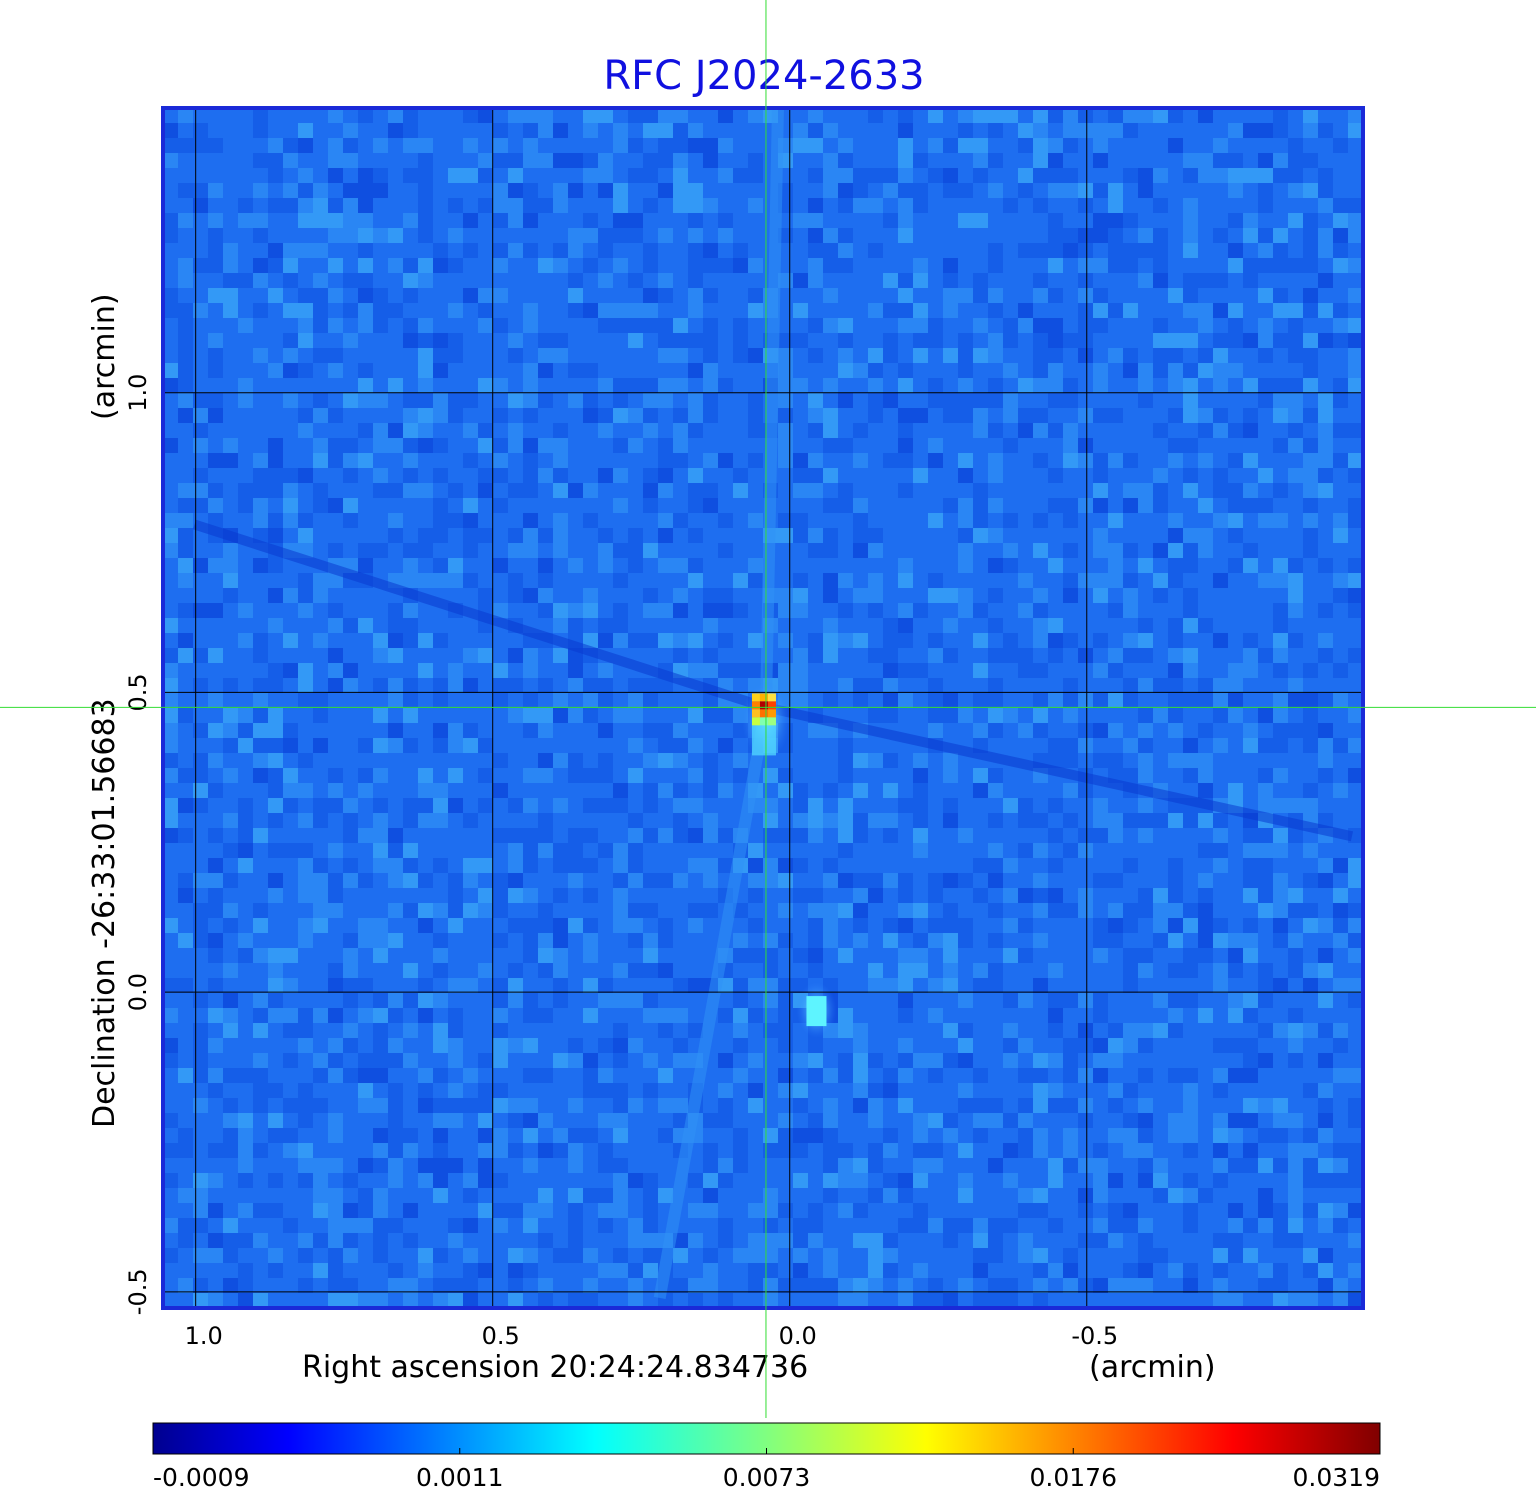 The image size is (1536, 1511). Describe the element at coordinates (771, 705) in the screenshot. I see `source-pixel` at that location.